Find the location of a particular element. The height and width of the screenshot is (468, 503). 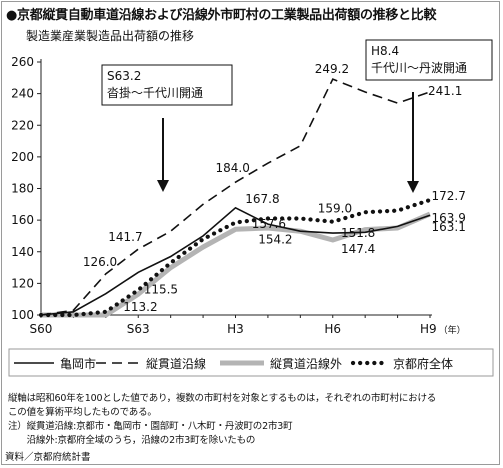

legend-label: 京都府全体 is located at coordinates (423, 363).